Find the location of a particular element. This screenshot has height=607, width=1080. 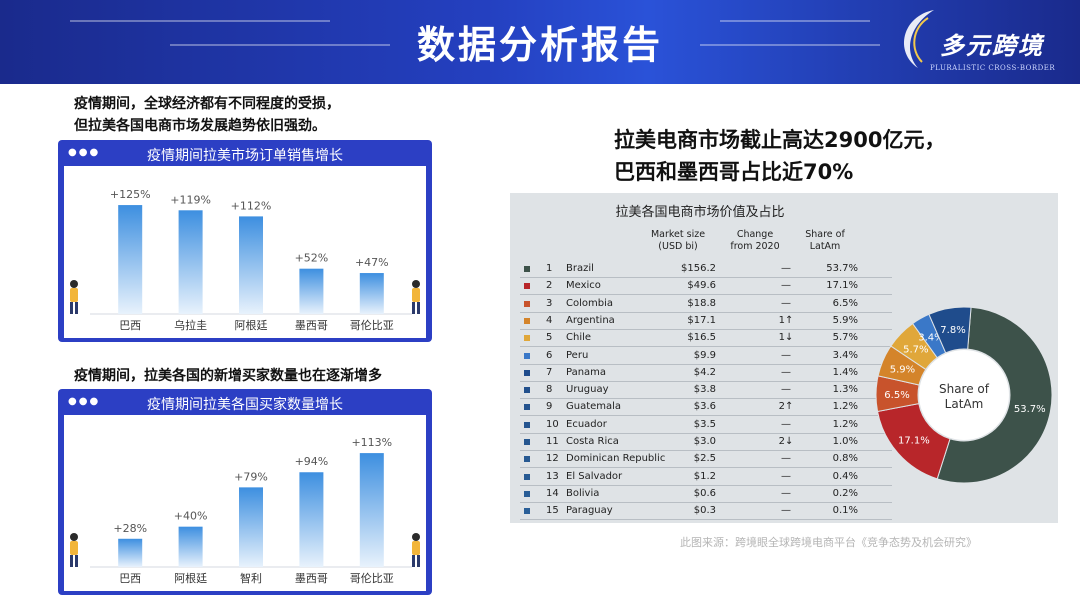

donut-center-label-line-2: LatAm is located at coordinates (964, 404).